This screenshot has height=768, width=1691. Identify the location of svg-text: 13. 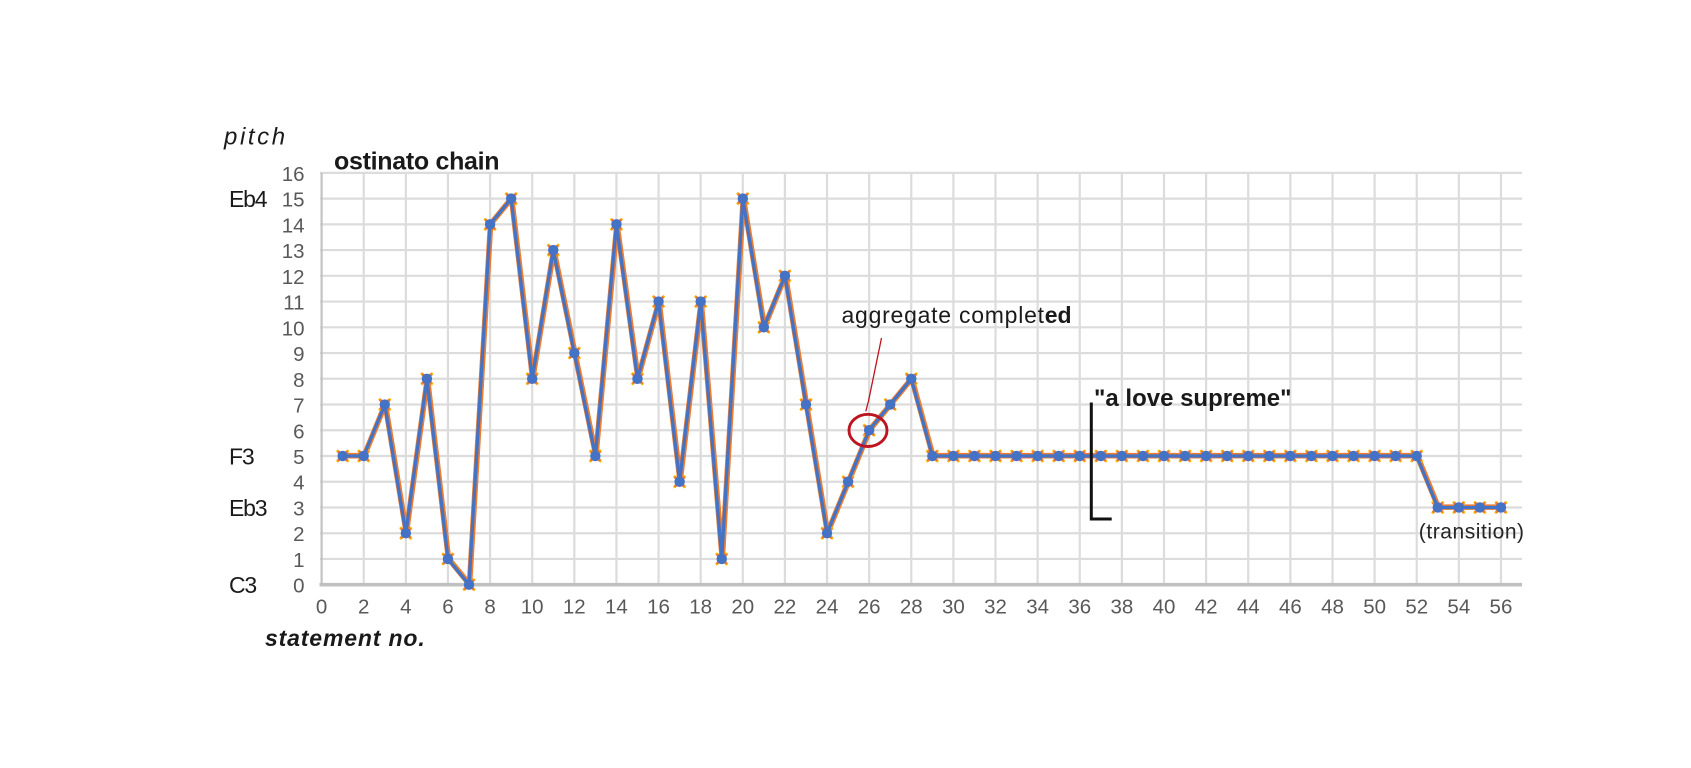
(293, 251).